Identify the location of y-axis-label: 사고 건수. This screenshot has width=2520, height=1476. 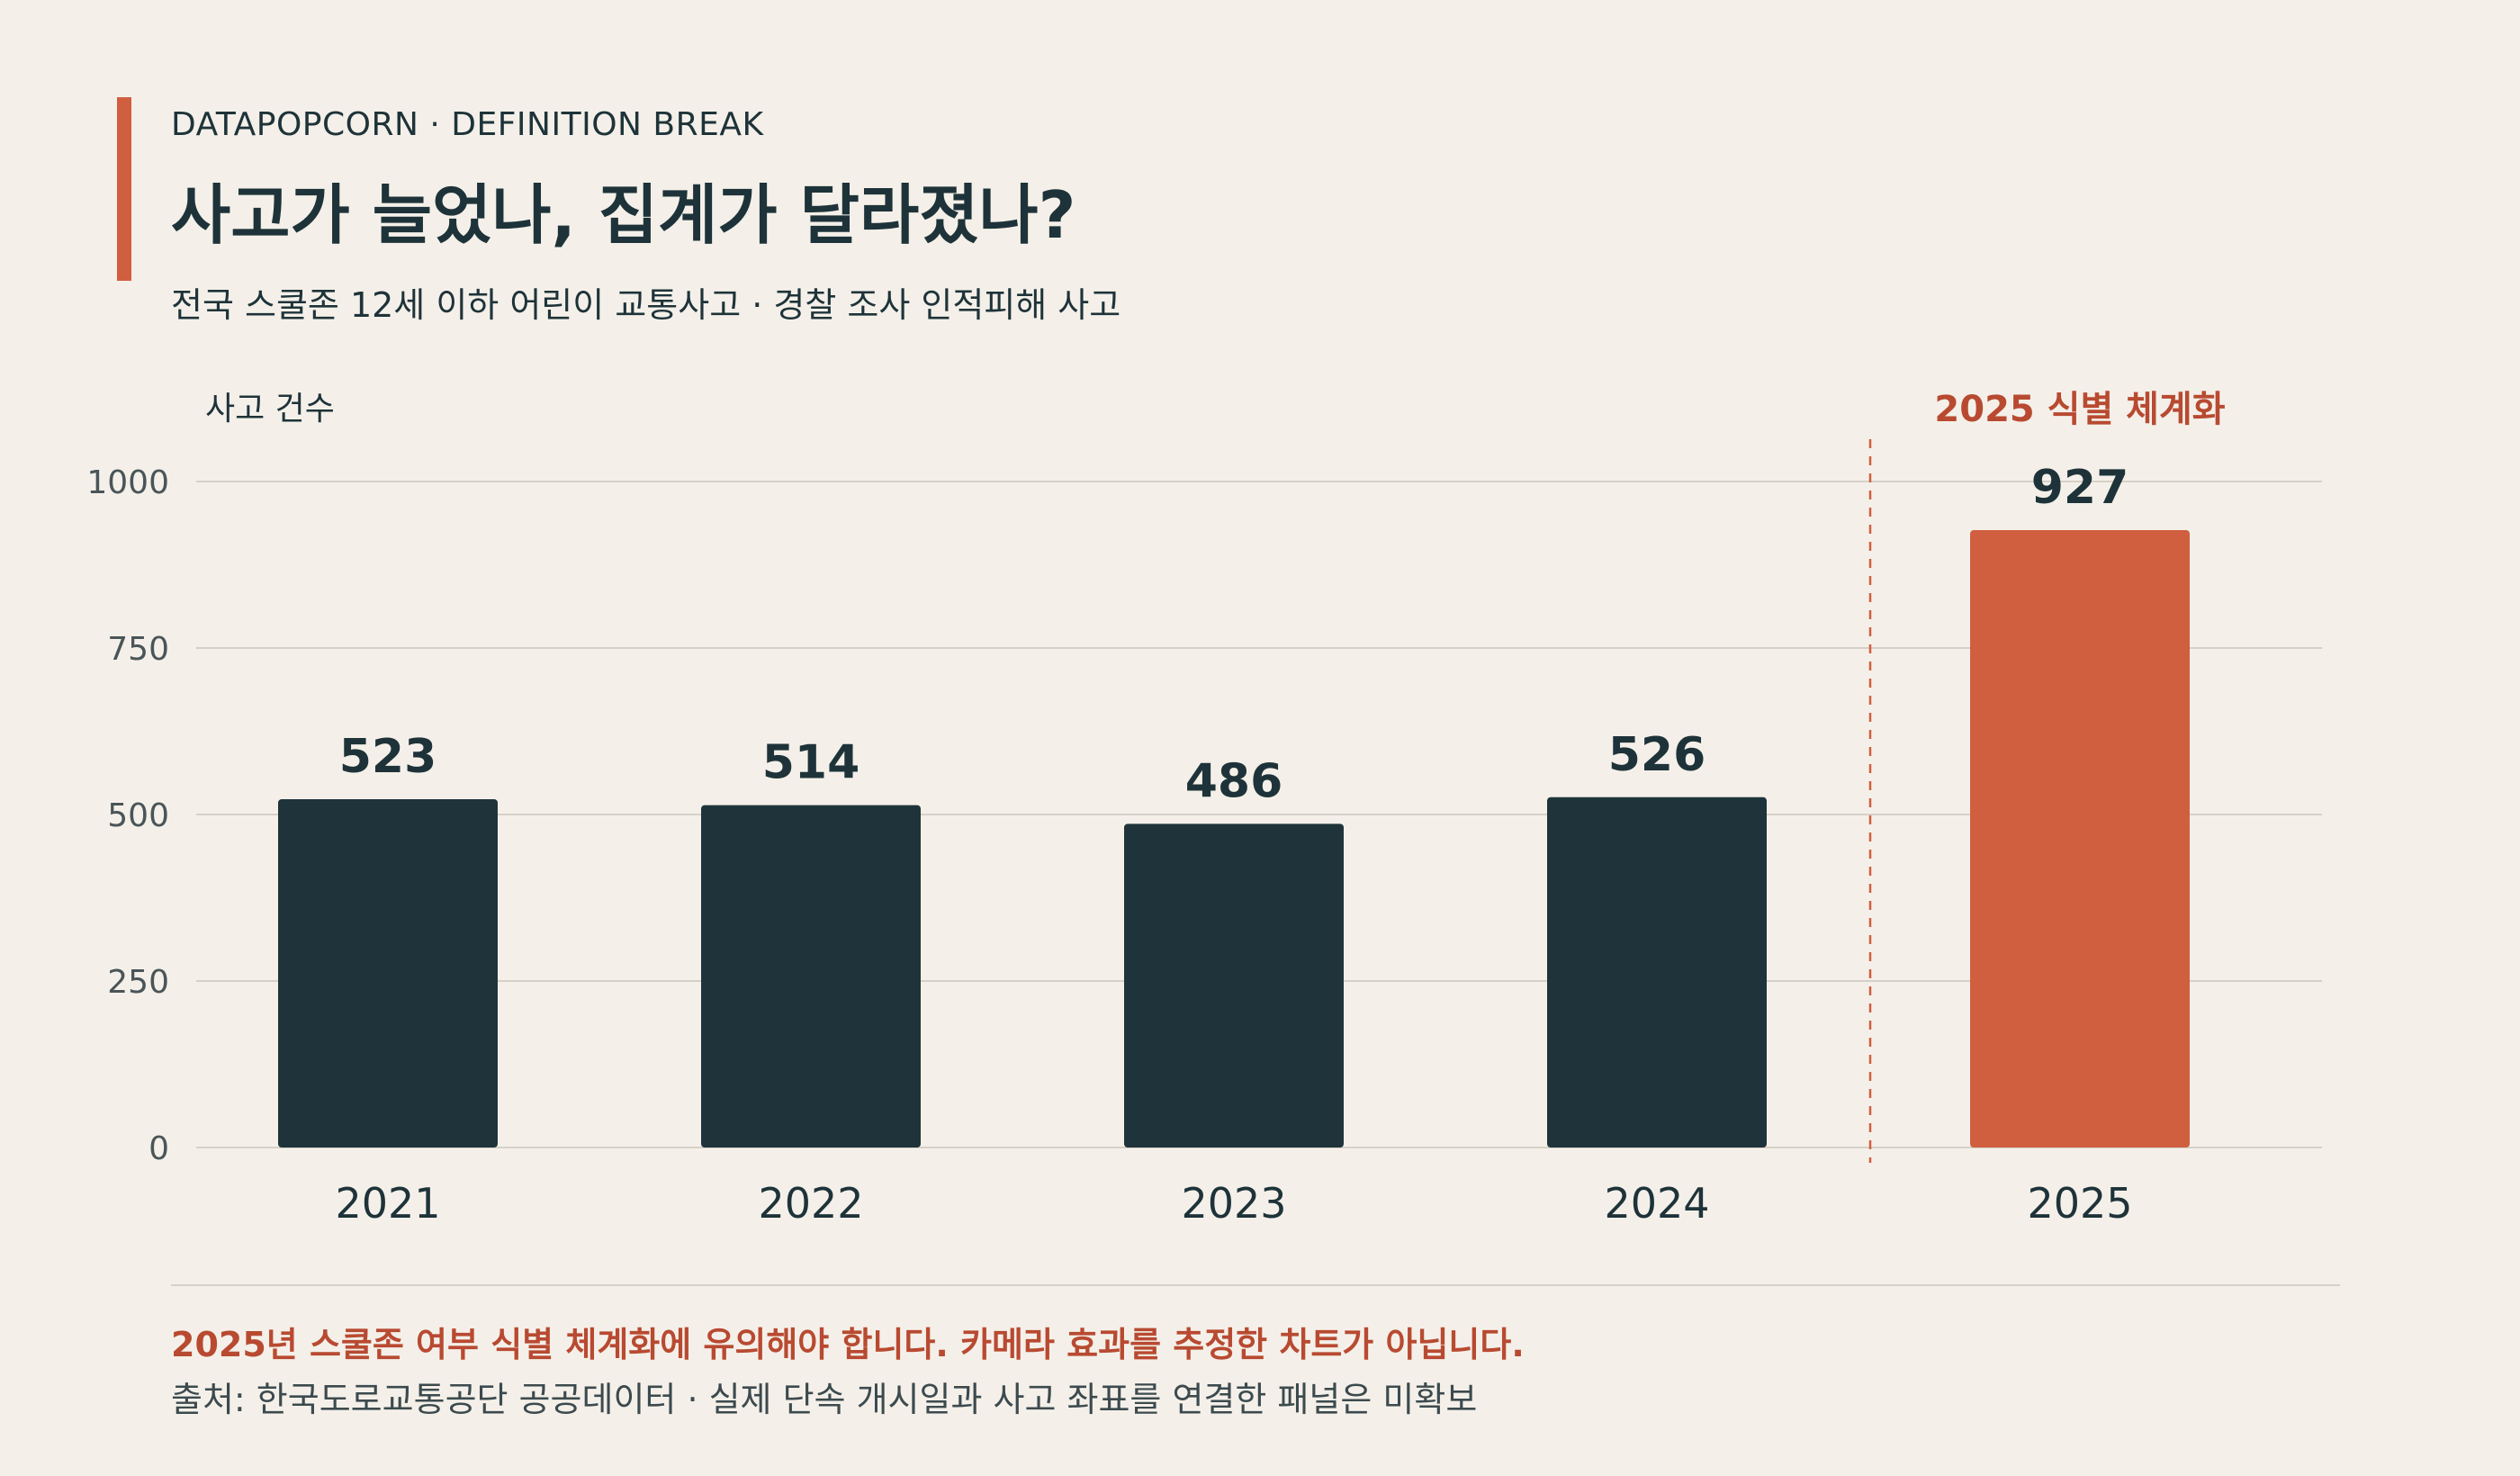
(270, 409).